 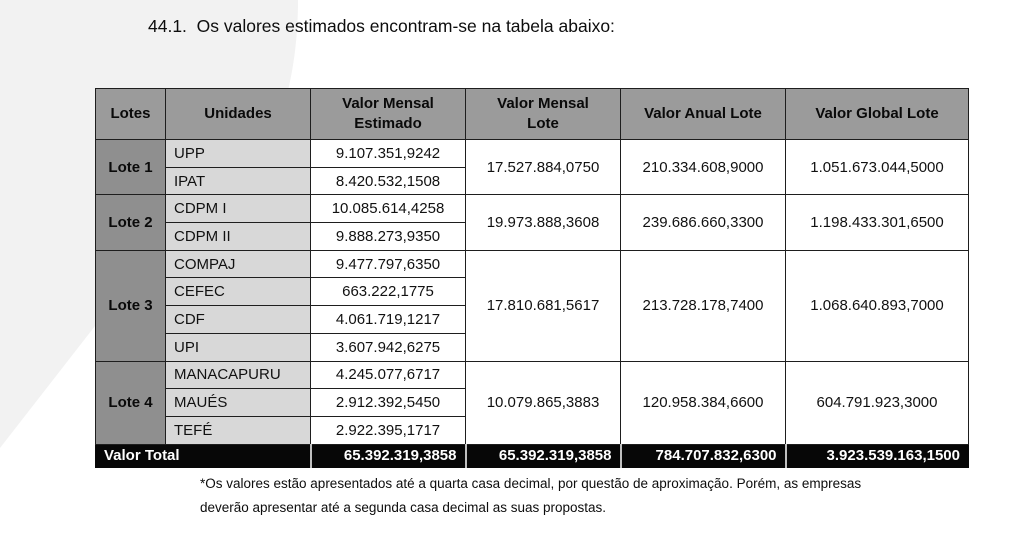 I want to click on valor-mensal-estimado-cell: 8.420.532,1508, so click(x=388, y=181).